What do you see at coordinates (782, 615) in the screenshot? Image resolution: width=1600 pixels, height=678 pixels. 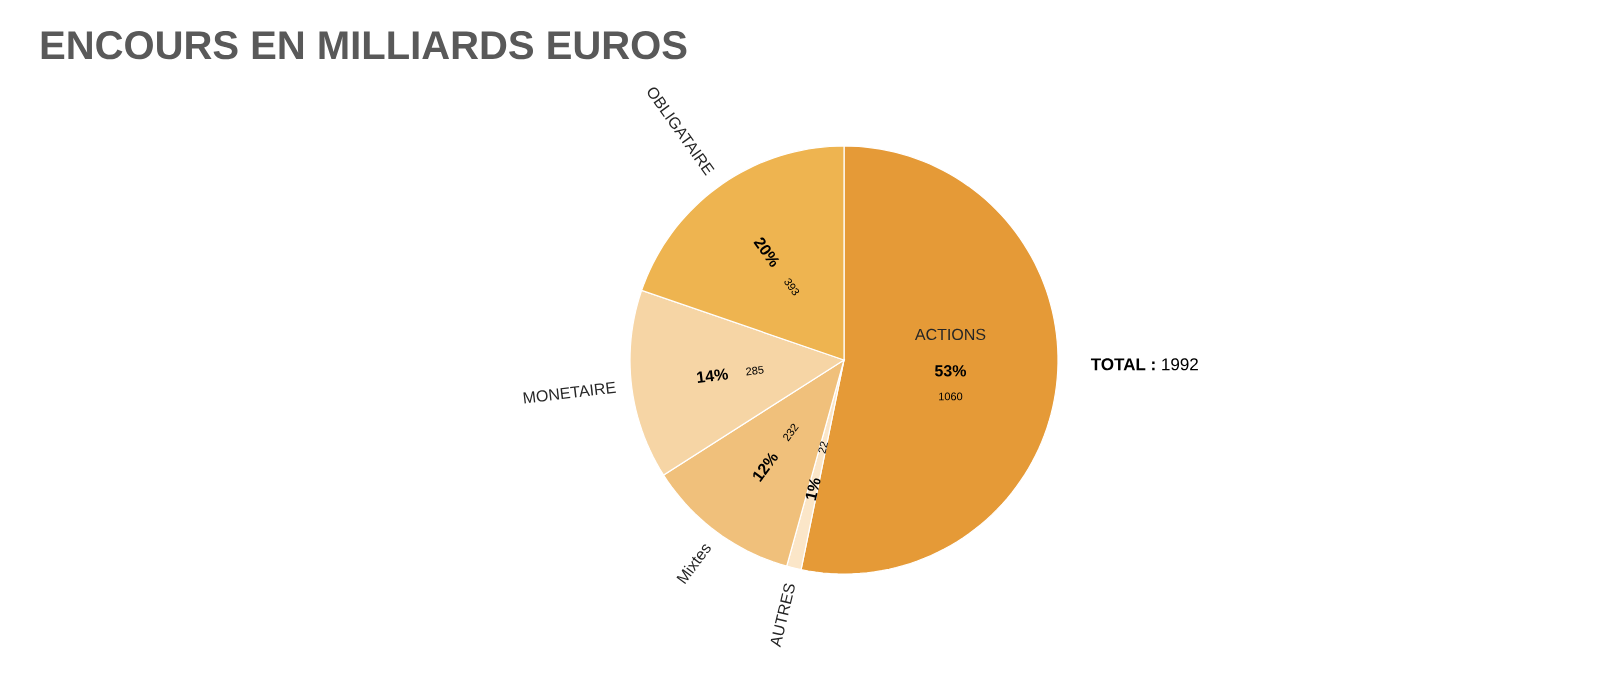 I see `slice-label: AUTRES` at bounding box center [782, 615].